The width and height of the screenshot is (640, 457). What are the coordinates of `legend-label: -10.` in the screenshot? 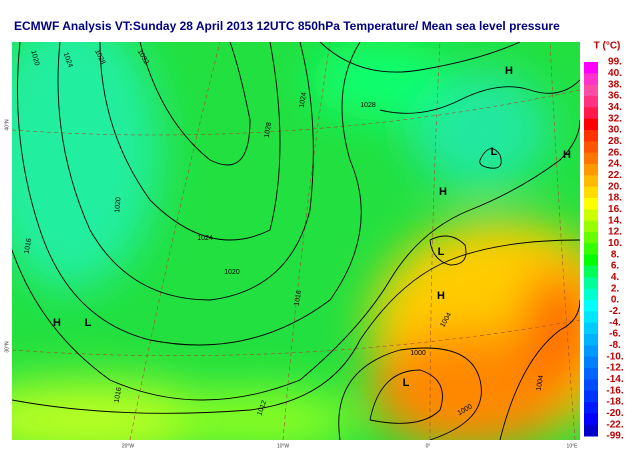 It's located at (614, 356).